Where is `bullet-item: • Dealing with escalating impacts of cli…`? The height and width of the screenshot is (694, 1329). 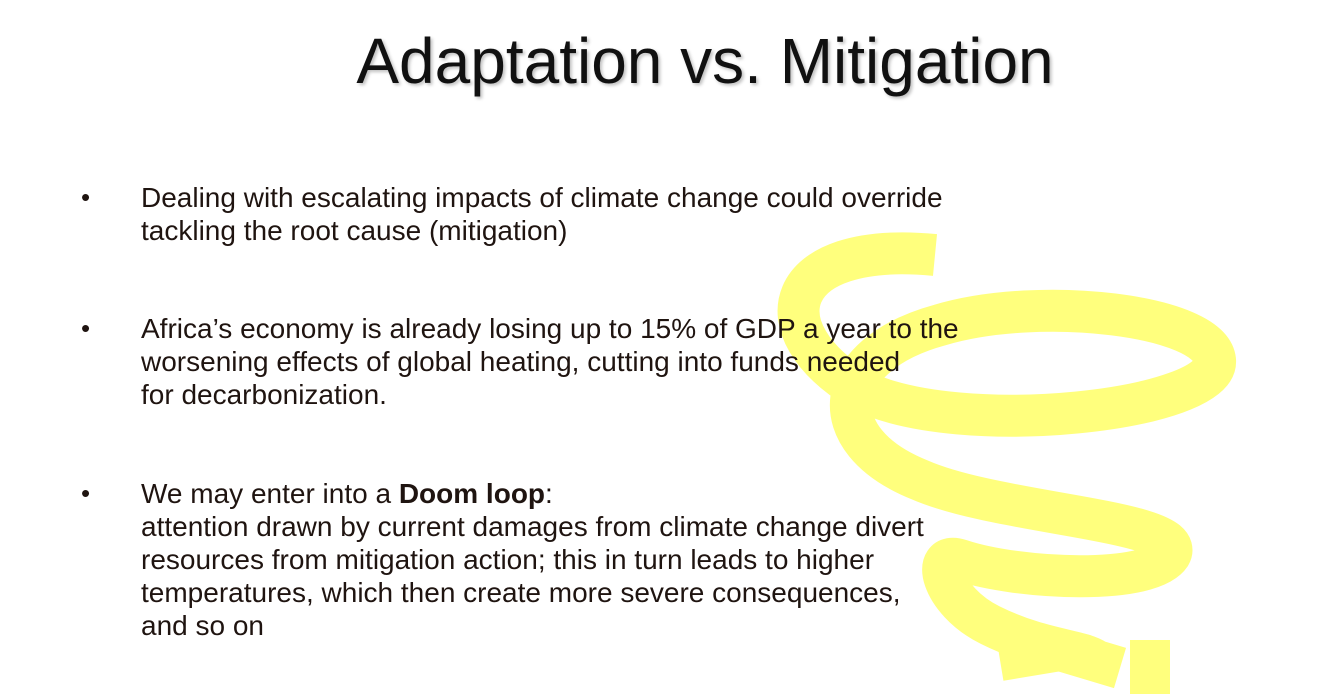 bullet-item: • Dealing with escalating impacts of cli… is located at coordinates (591, 214).